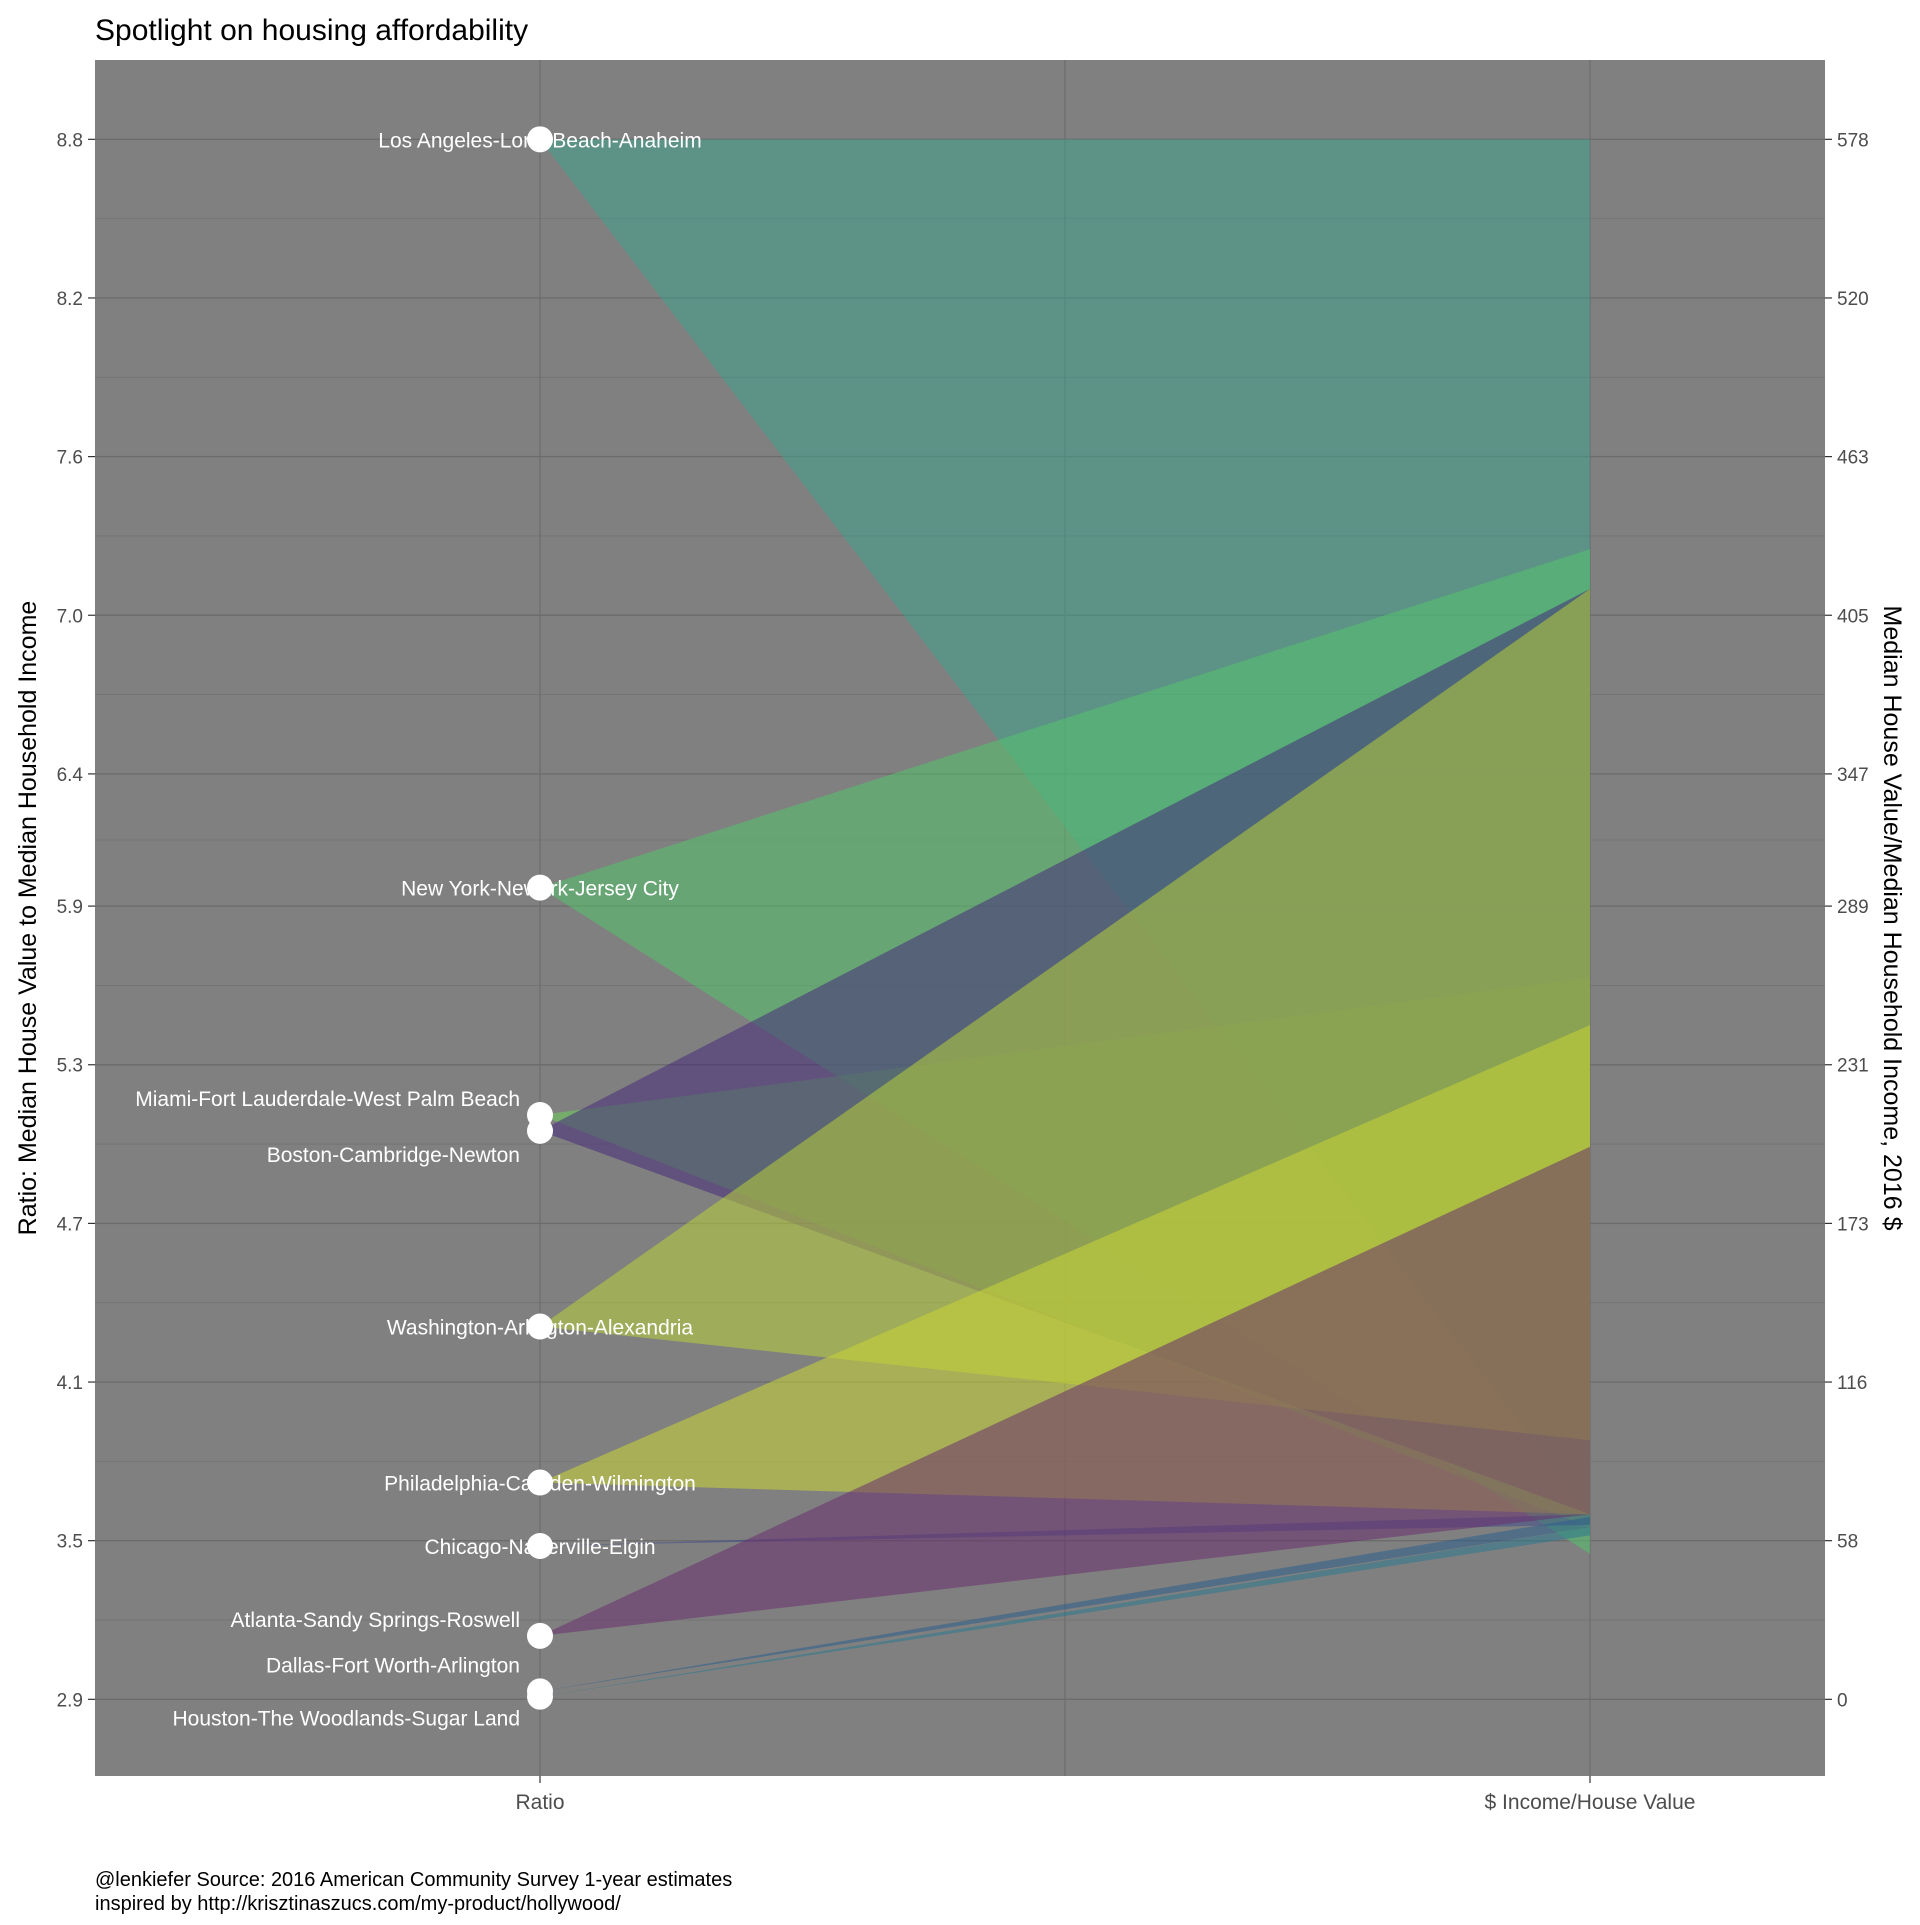 This screenshot has width=1920, height=1925. I want to click on point-label-8: Dallas-Fort Worth-Arlington, so click(393, 1665).